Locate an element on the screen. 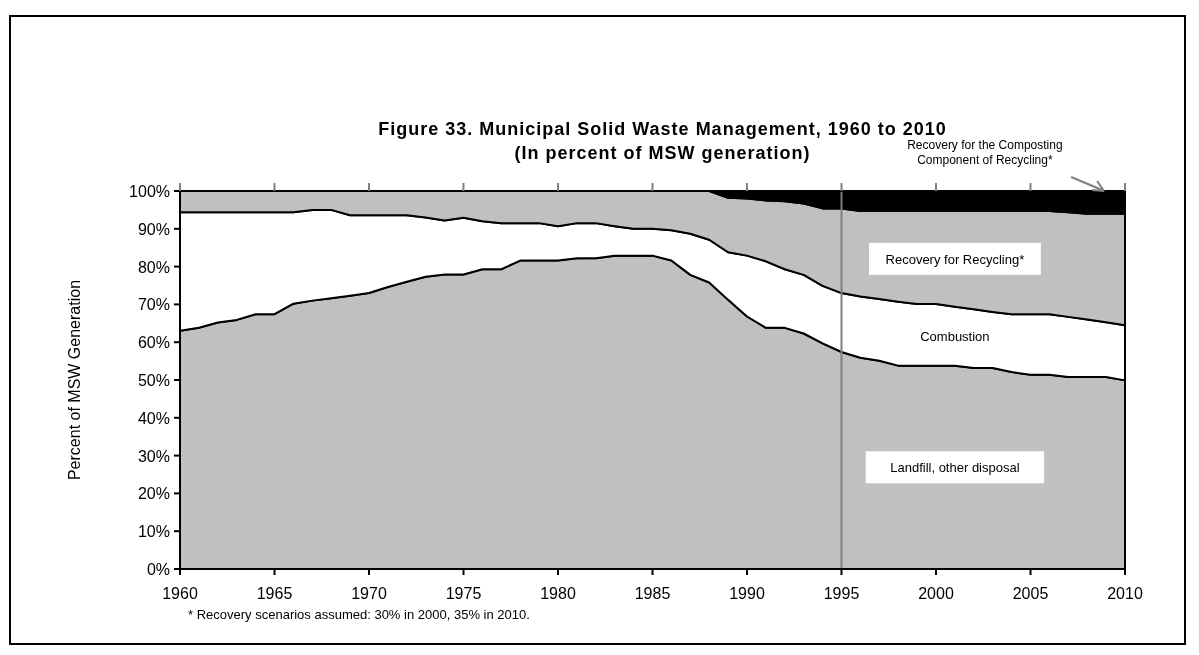 This screenshot has height=655, width=1199. chart-subtitle: (In percent of MSW generation) is located at coordinates (662, 153).